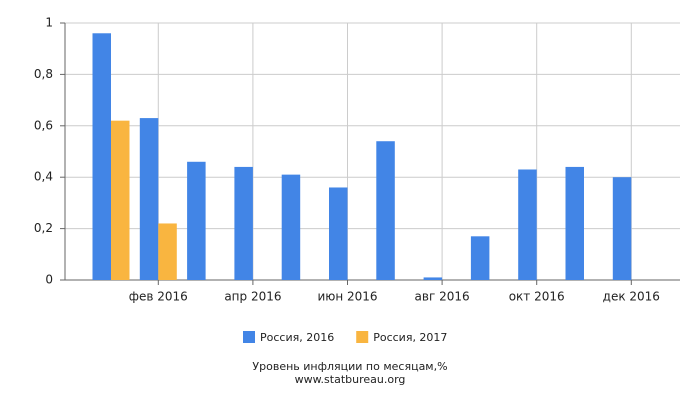 Image resolution: width=700 pixels, height=400 pixels. What do you see at coordinates (158, 297) in the screenshot?
I see `x-tick-label: фев 2016` at bounding box center [158, 297].